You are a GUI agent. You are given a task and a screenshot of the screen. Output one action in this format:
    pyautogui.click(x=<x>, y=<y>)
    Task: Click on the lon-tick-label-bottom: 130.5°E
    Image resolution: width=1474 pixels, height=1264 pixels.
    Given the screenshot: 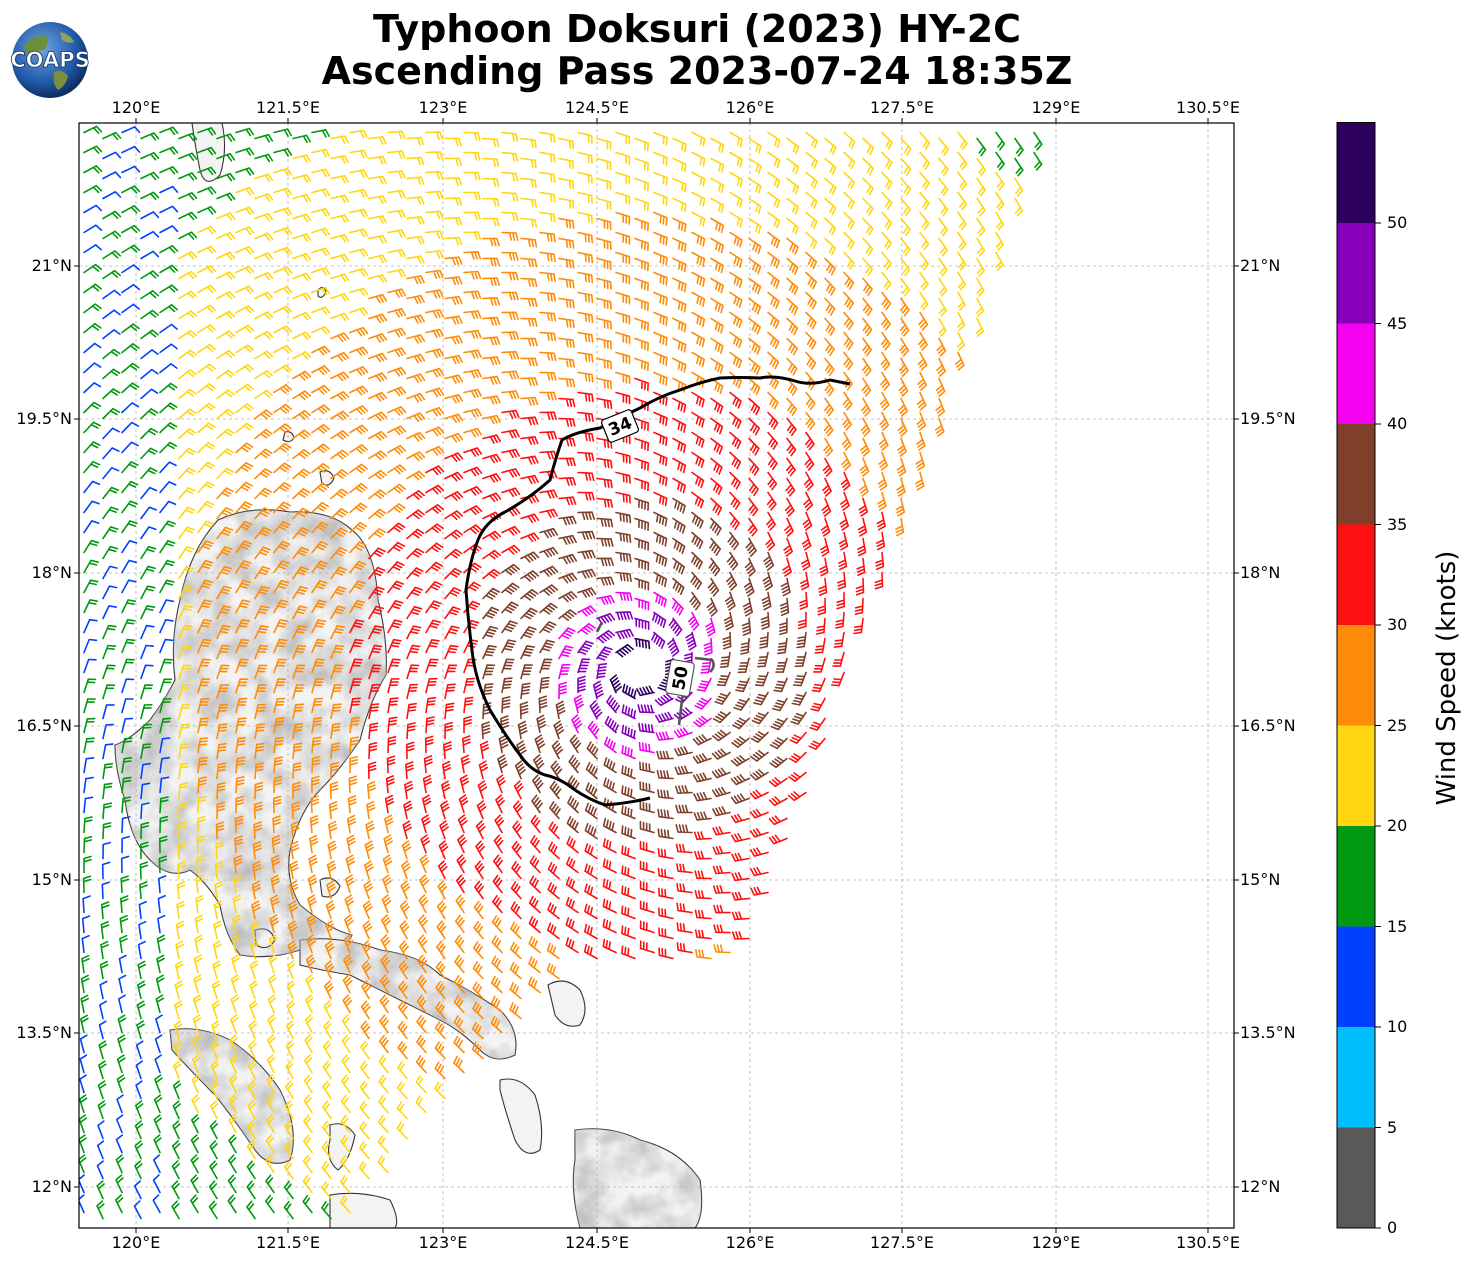 What is the action you would take?
    pyautogui.click(x=1208, y=1242)
    